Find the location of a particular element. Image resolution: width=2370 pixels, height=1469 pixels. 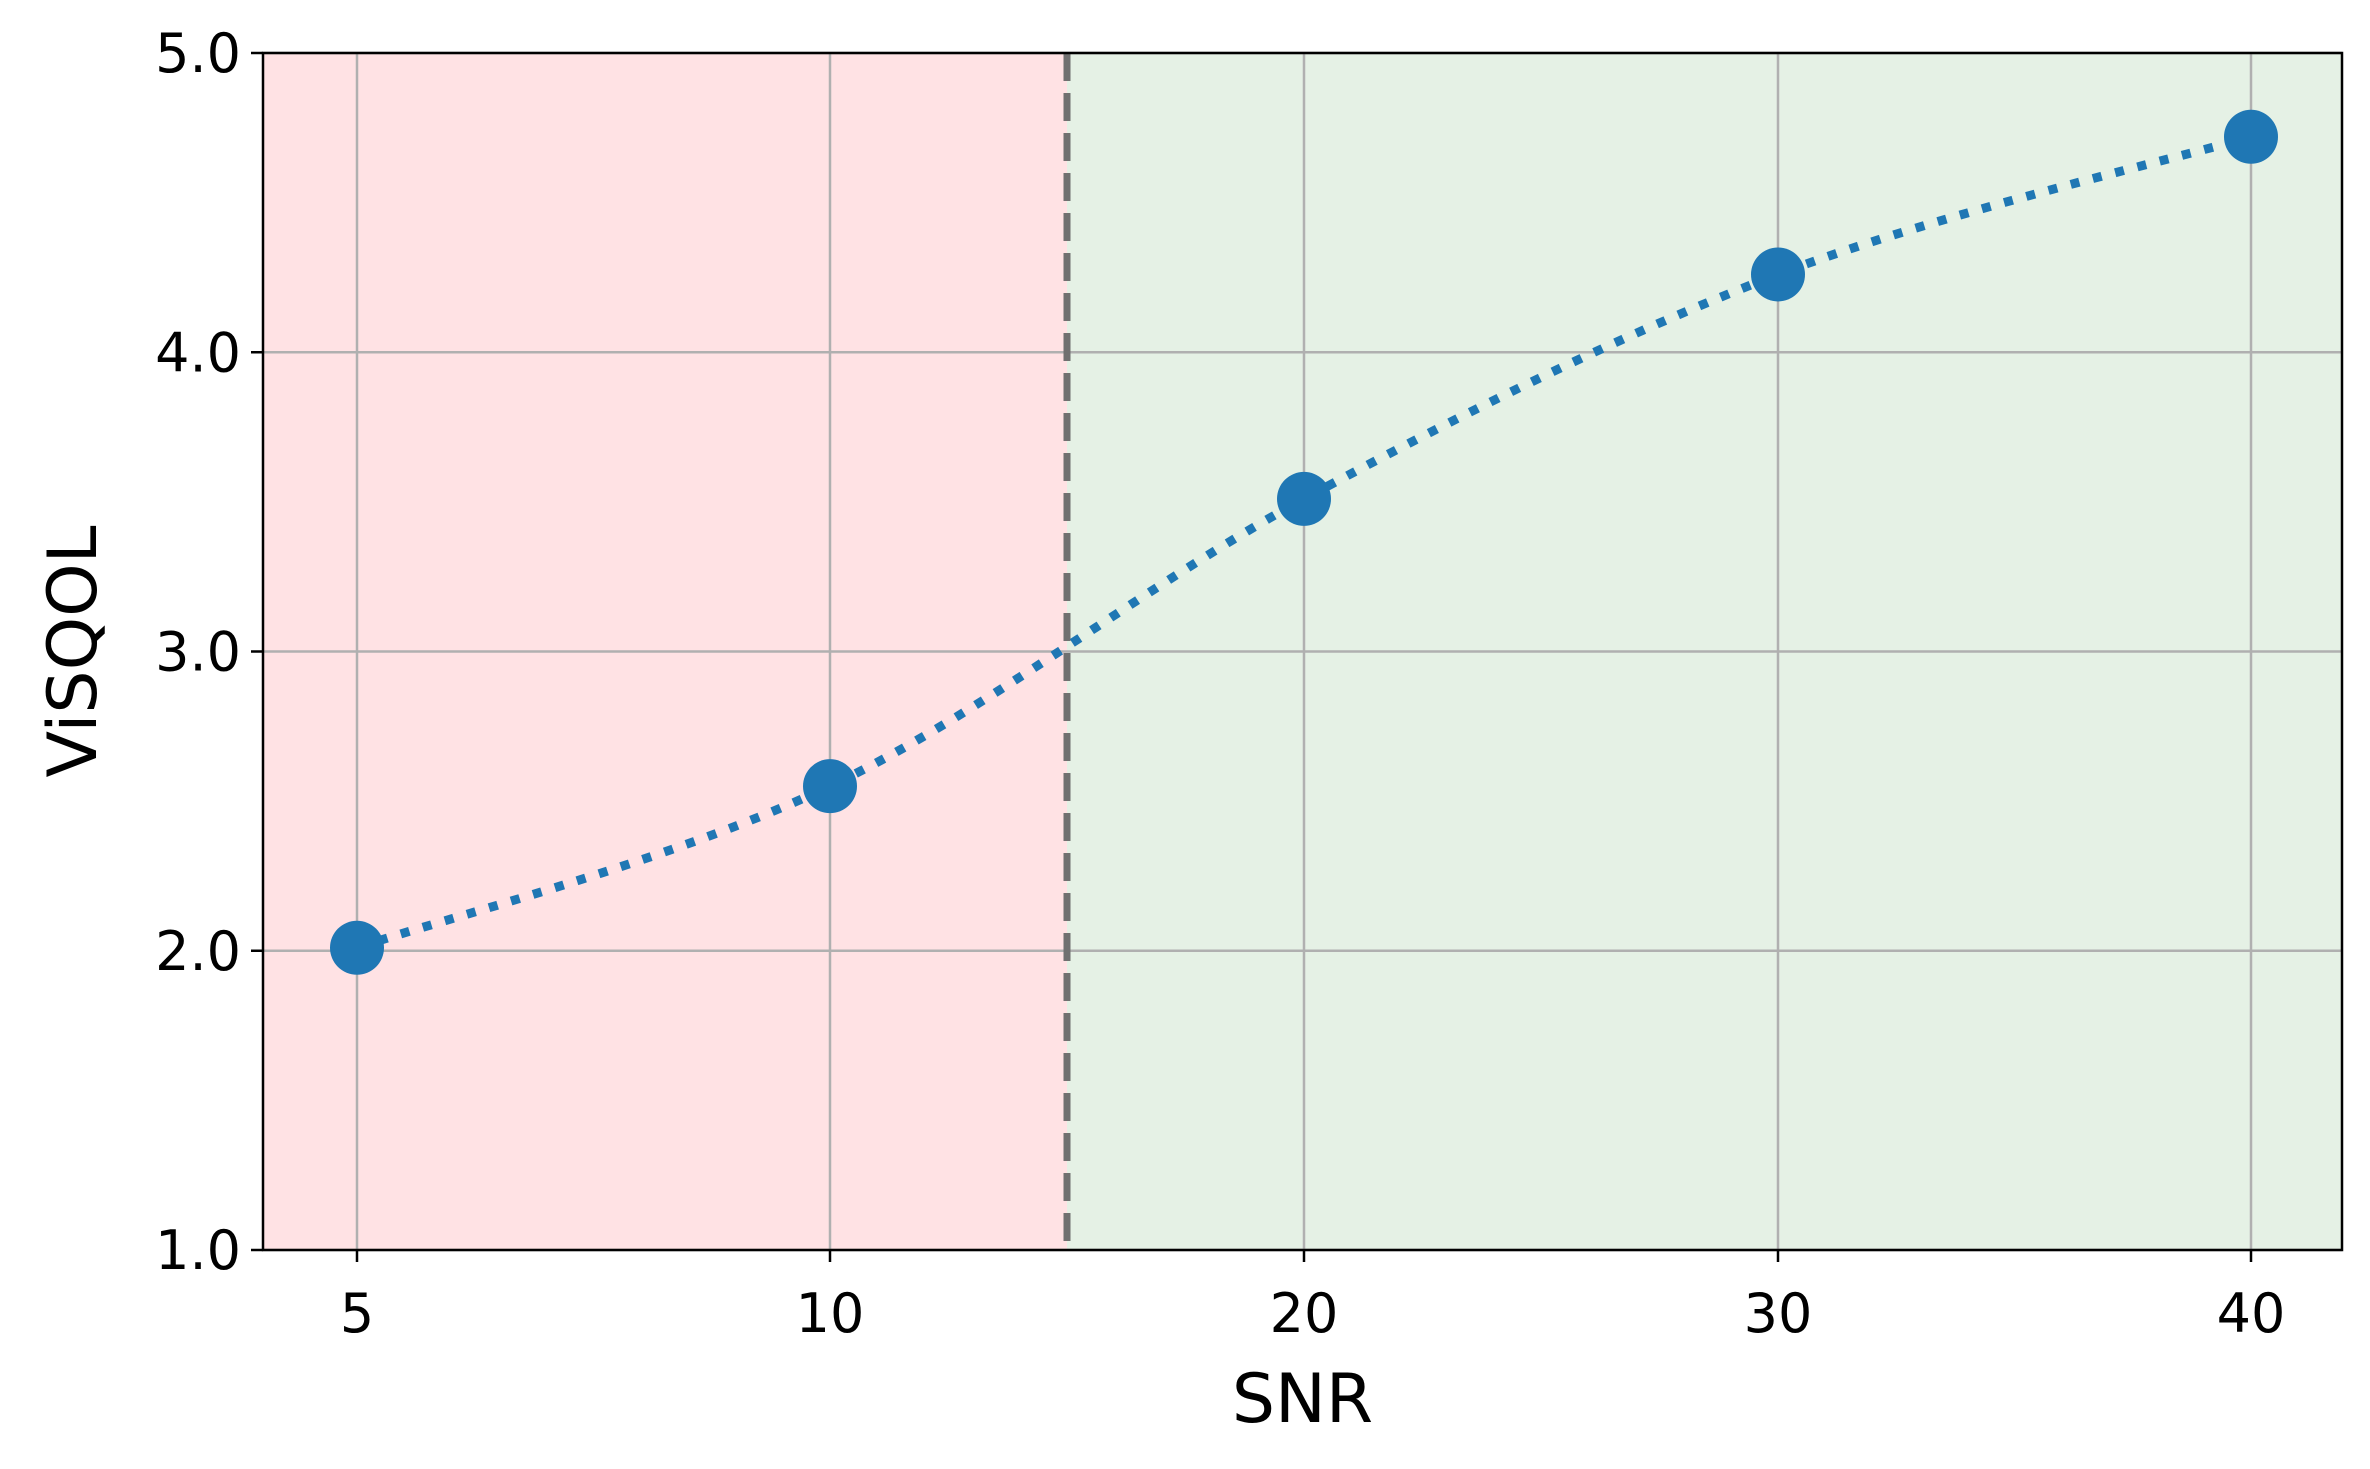

x-tick-label: 30 is located at coordinates (1778, 1313).